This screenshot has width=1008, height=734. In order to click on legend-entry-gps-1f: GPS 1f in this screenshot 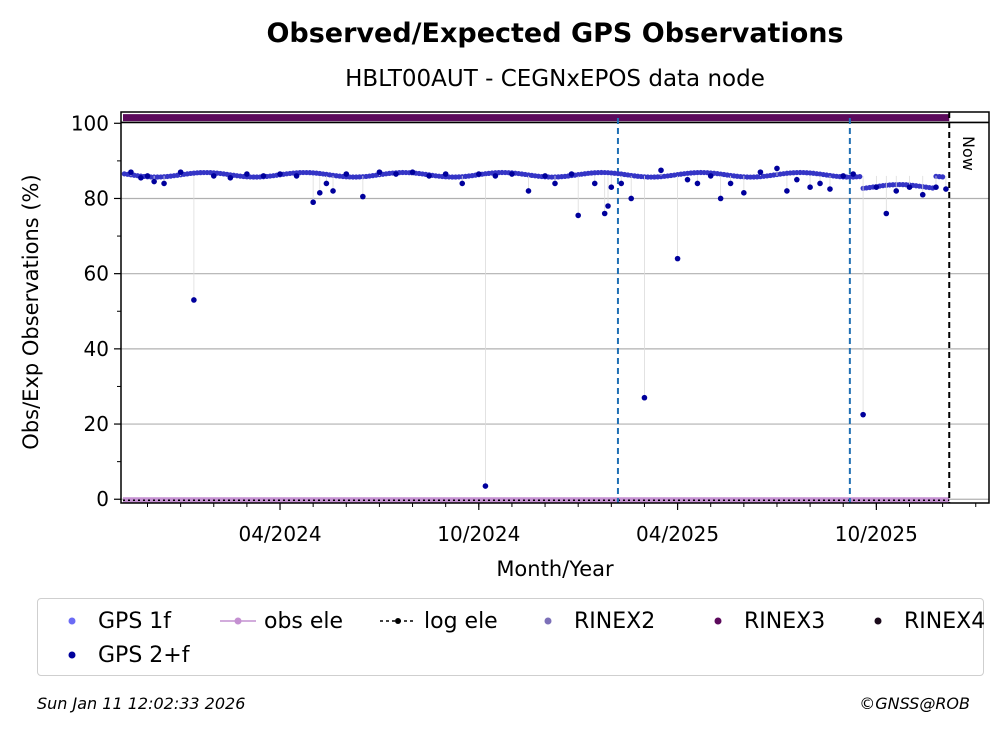, I will do `click(111, 621)`.